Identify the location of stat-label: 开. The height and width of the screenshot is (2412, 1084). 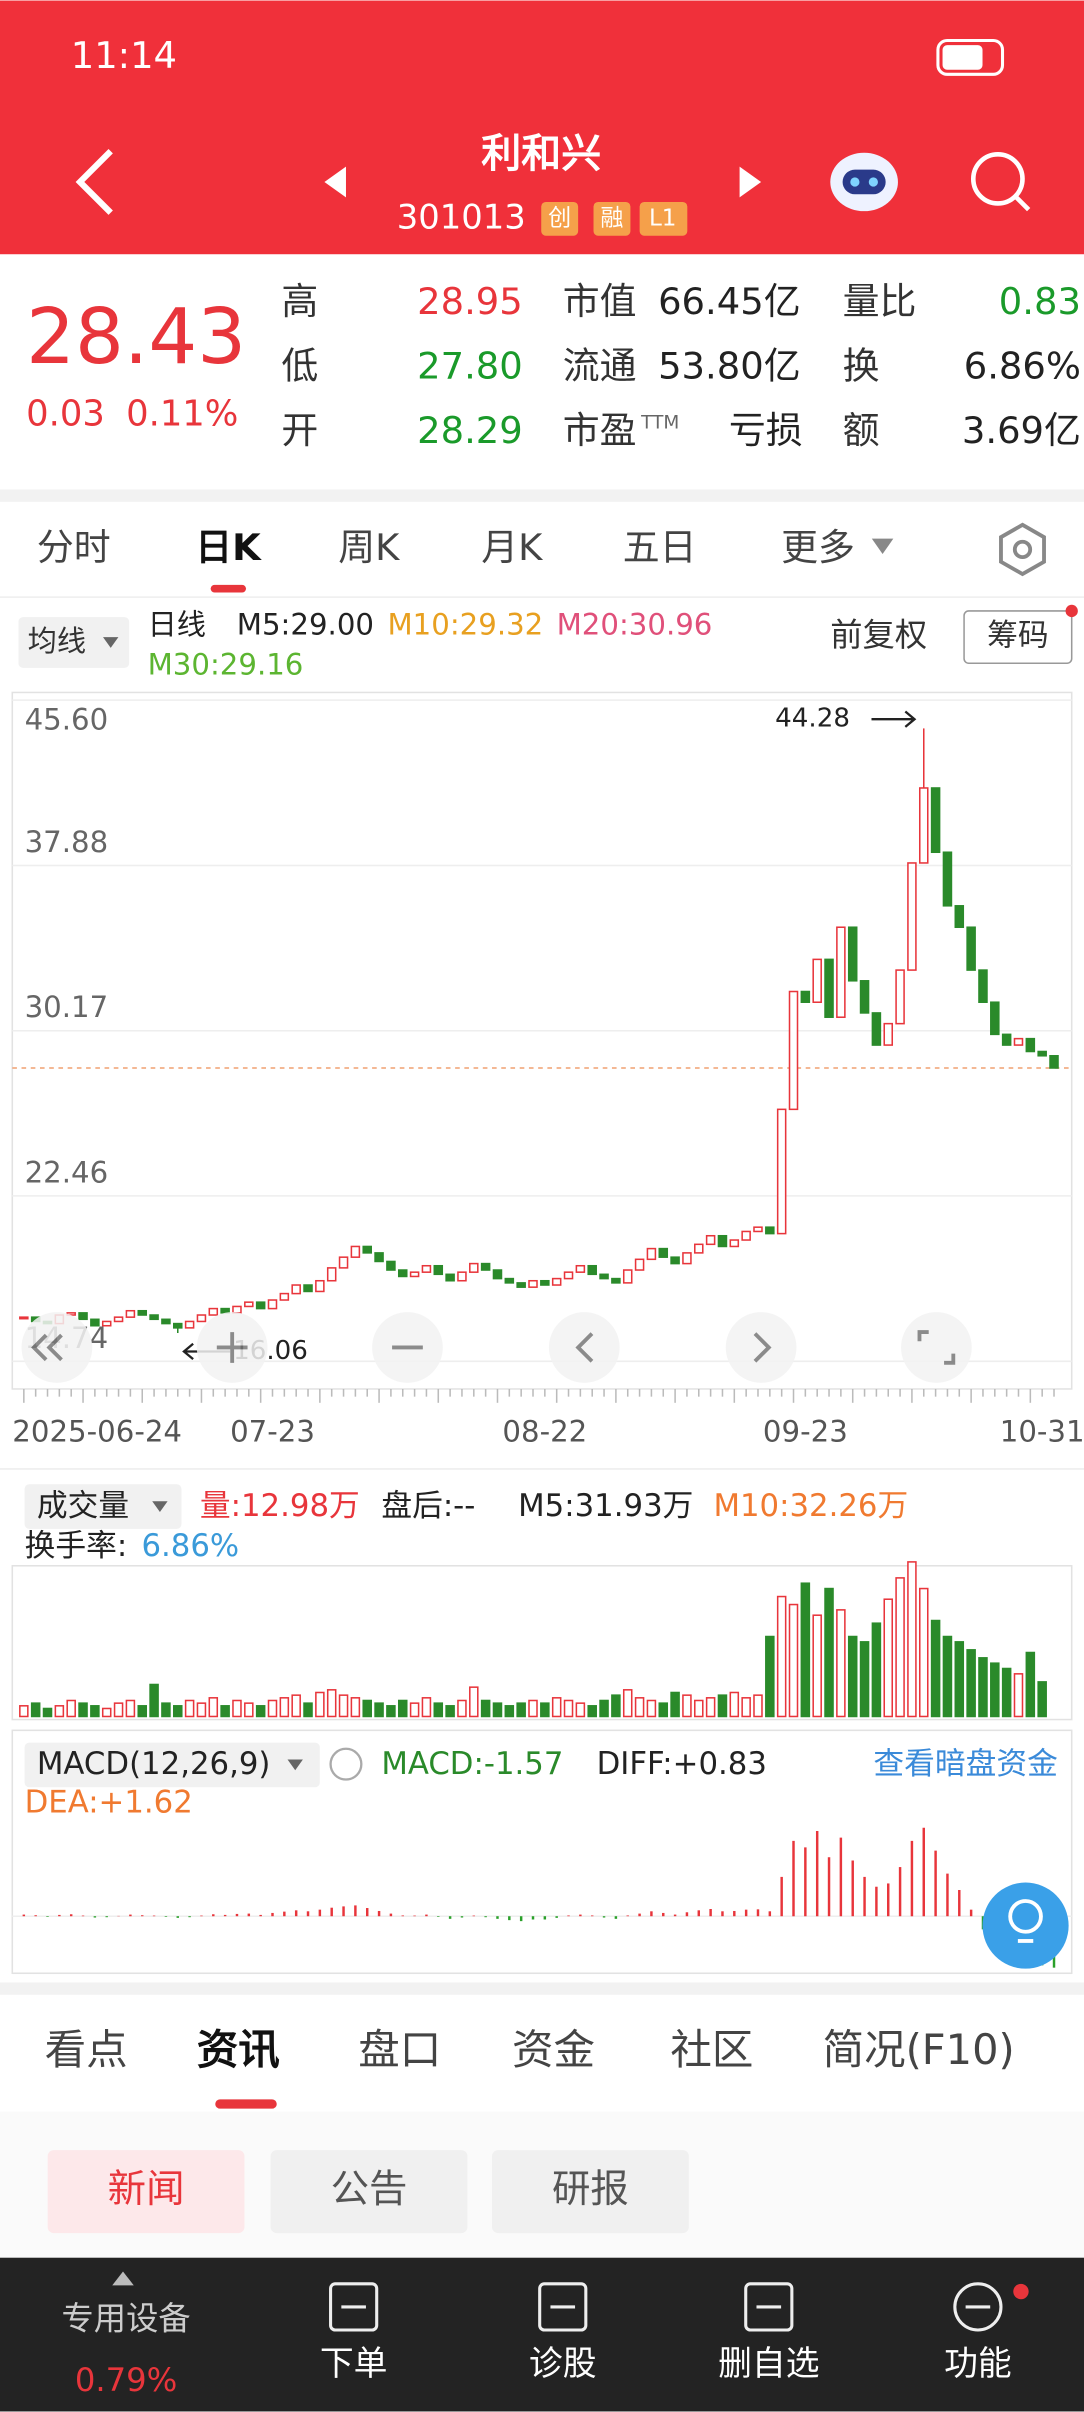
(299, 430).